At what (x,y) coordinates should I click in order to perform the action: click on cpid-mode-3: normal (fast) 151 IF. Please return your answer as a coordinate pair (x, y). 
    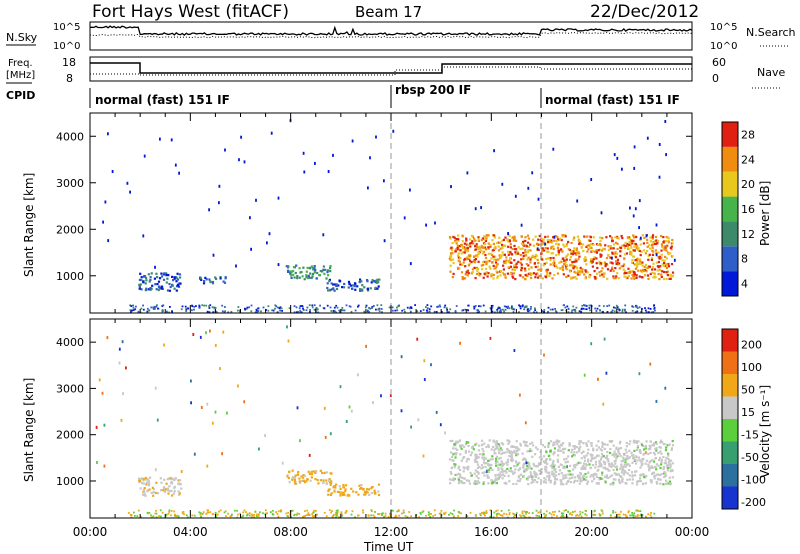
    Looking at the image, I should click on (612, 100).